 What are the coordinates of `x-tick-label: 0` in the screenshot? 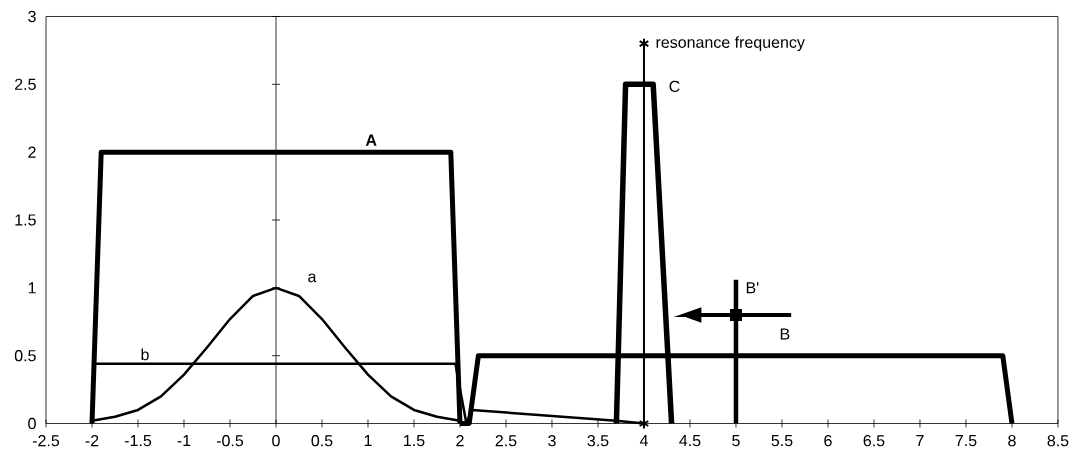 It's located at (276, 441).